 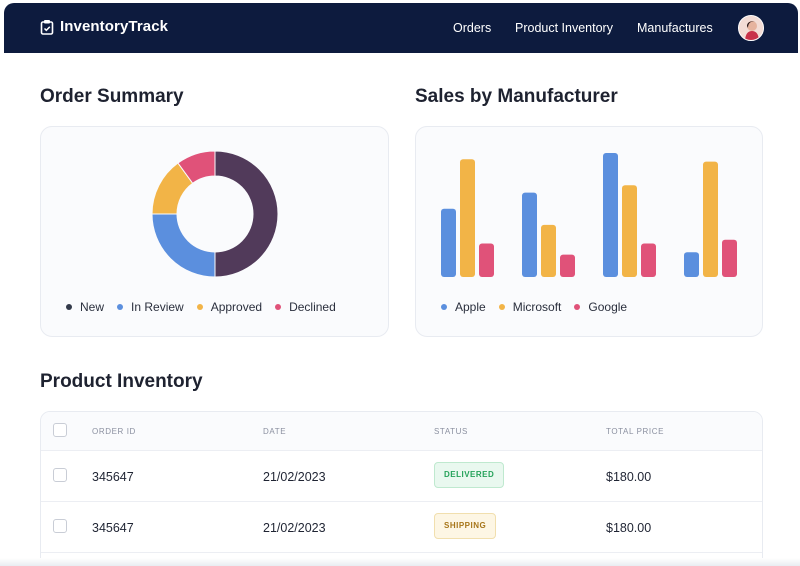 What do you see at coordinates (275, 431) in the screenshot?
I see `column-header-date: DATE` at bounding box center [275, 431].